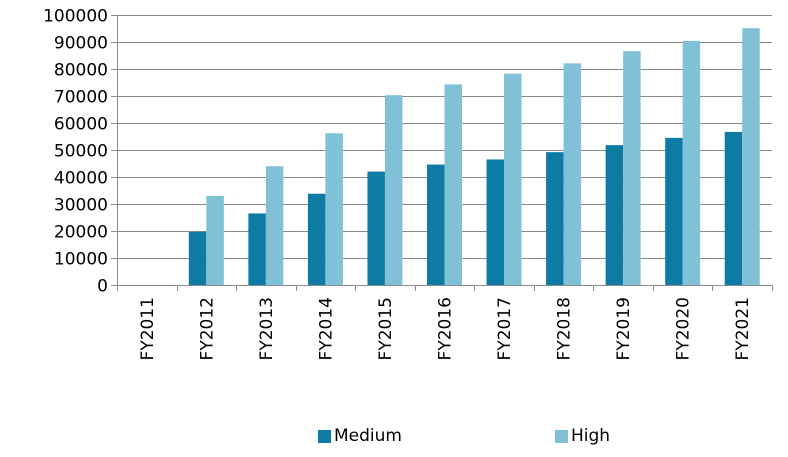  I want to click on y-tick-label: 0, so click(102, 287).